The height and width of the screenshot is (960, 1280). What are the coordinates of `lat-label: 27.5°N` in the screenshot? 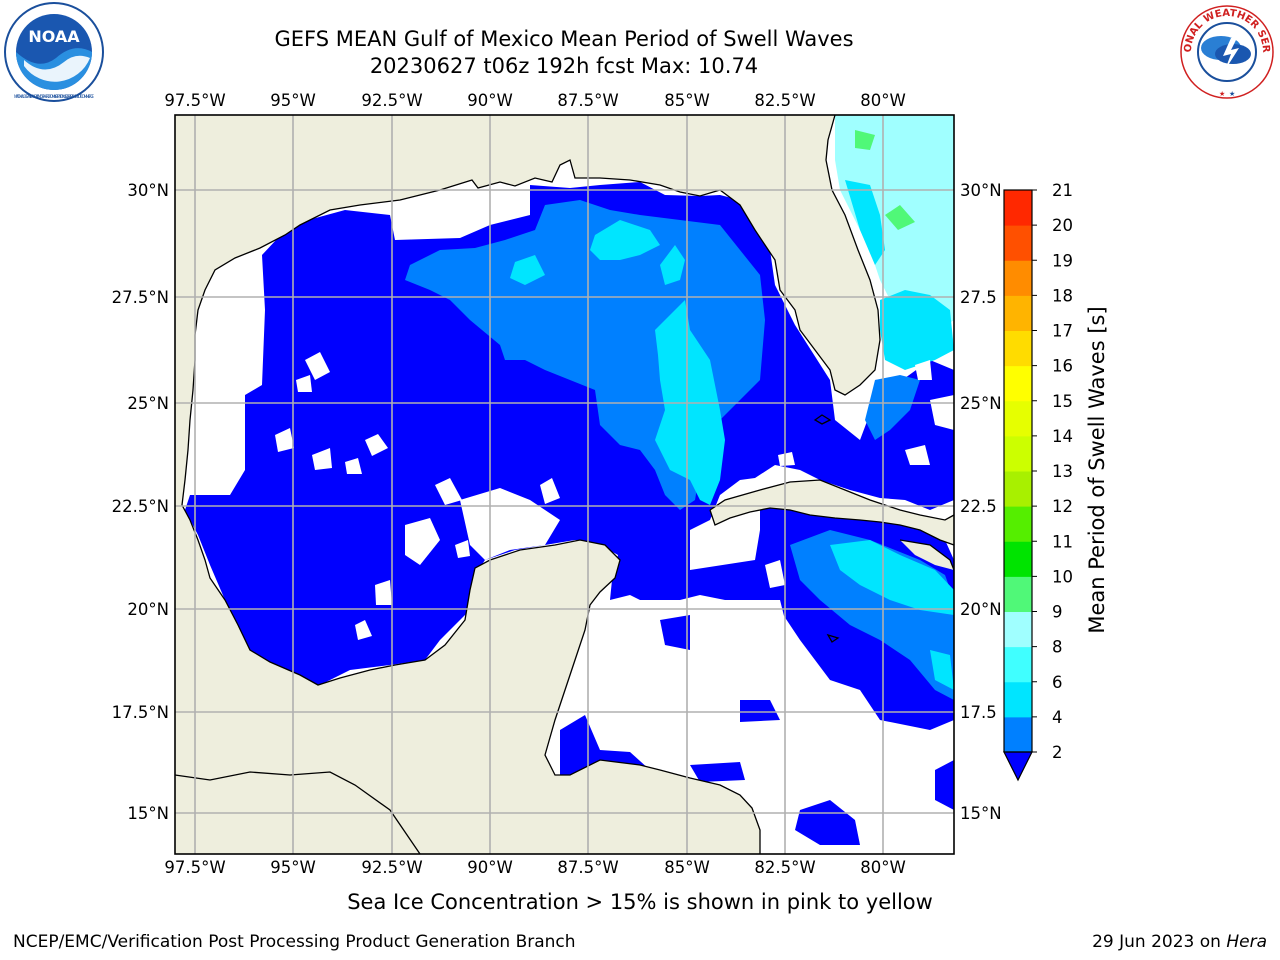 It's located at (140, 297).